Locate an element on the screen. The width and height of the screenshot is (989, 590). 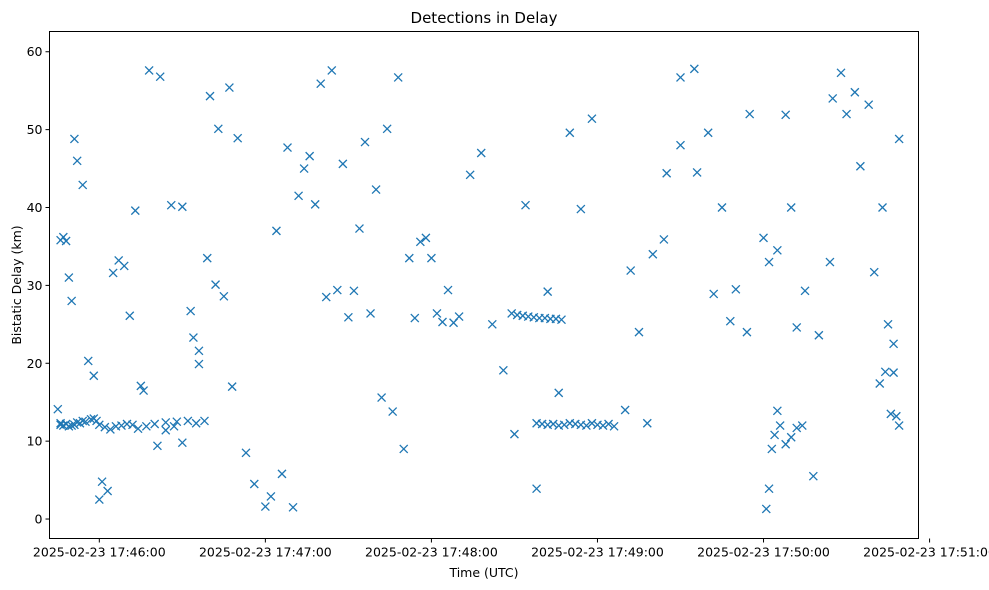
x-tick-label: 2025-02-23 17:46:00 is located at coordinates (99, 552).